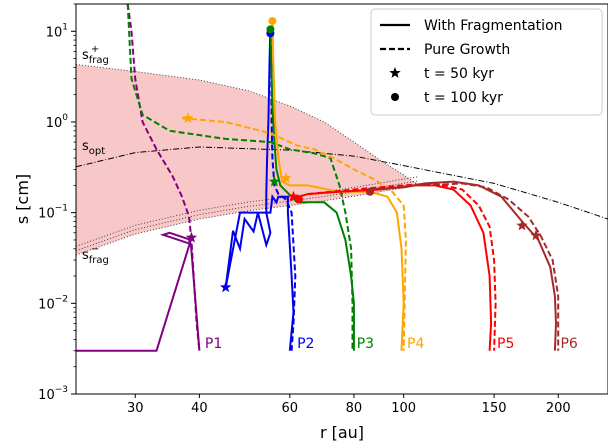  I want to click on label-s-frag-minus: sfrag−, so click(95, 255).